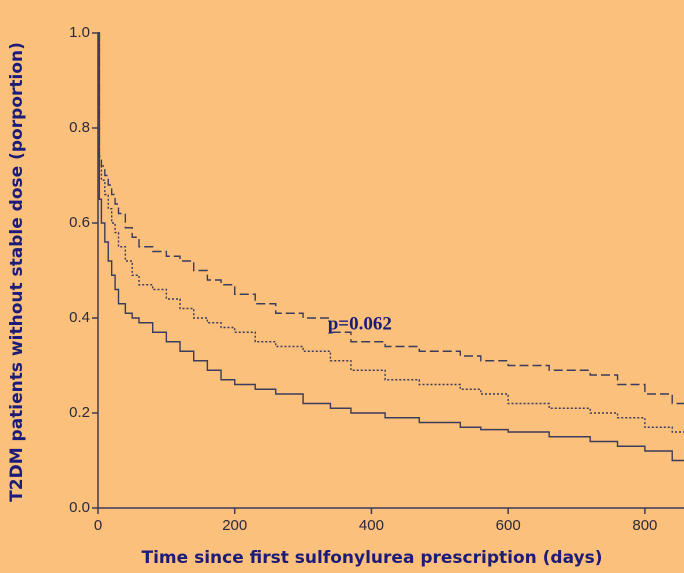  I want to click on x-tick-label: 400, so click(371, 525).